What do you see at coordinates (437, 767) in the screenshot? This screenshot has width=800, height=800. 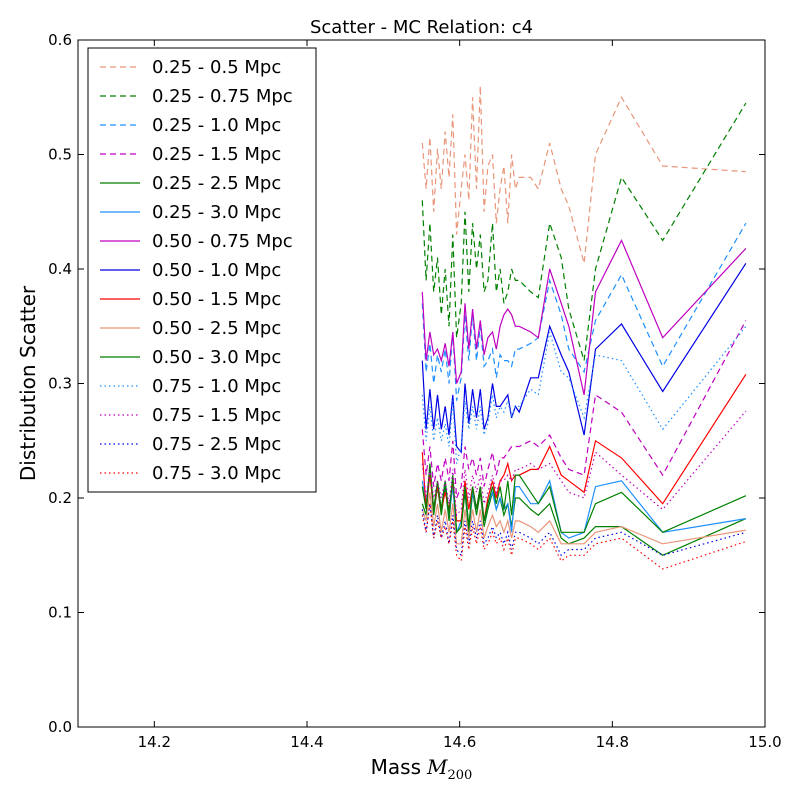 I see `x-axis-math: M` at bounding box center [437, 767].